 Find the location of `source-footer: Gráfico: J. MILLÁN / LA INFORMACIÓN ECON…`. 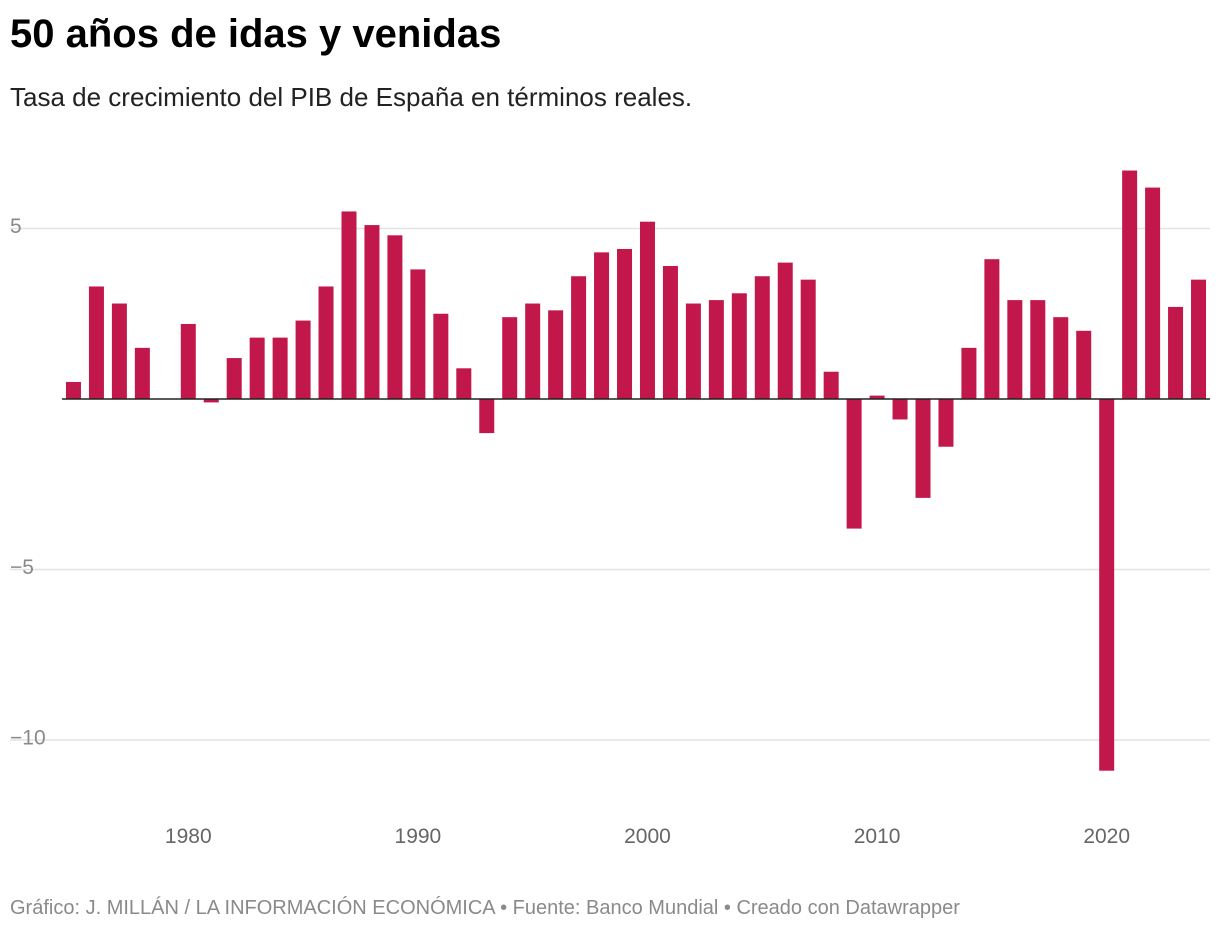

source-footer: Gráfico: J. MILLÁN / LA INFORMACIÓN ECON… is located at coordinates (485, 908).